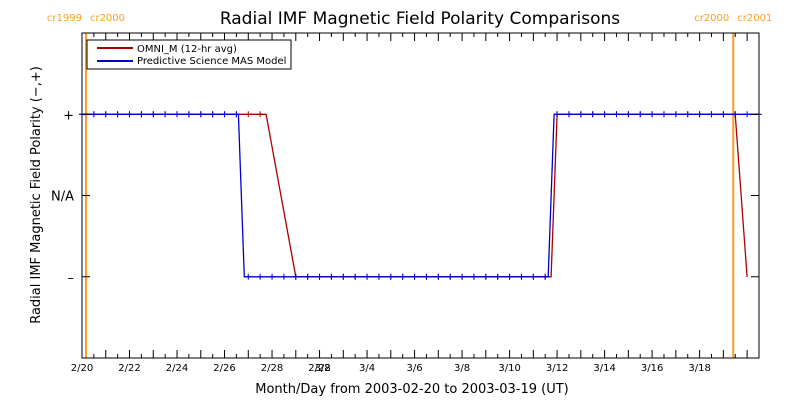  I want to click on x-tick-label: 2/24, so click(177, 368).